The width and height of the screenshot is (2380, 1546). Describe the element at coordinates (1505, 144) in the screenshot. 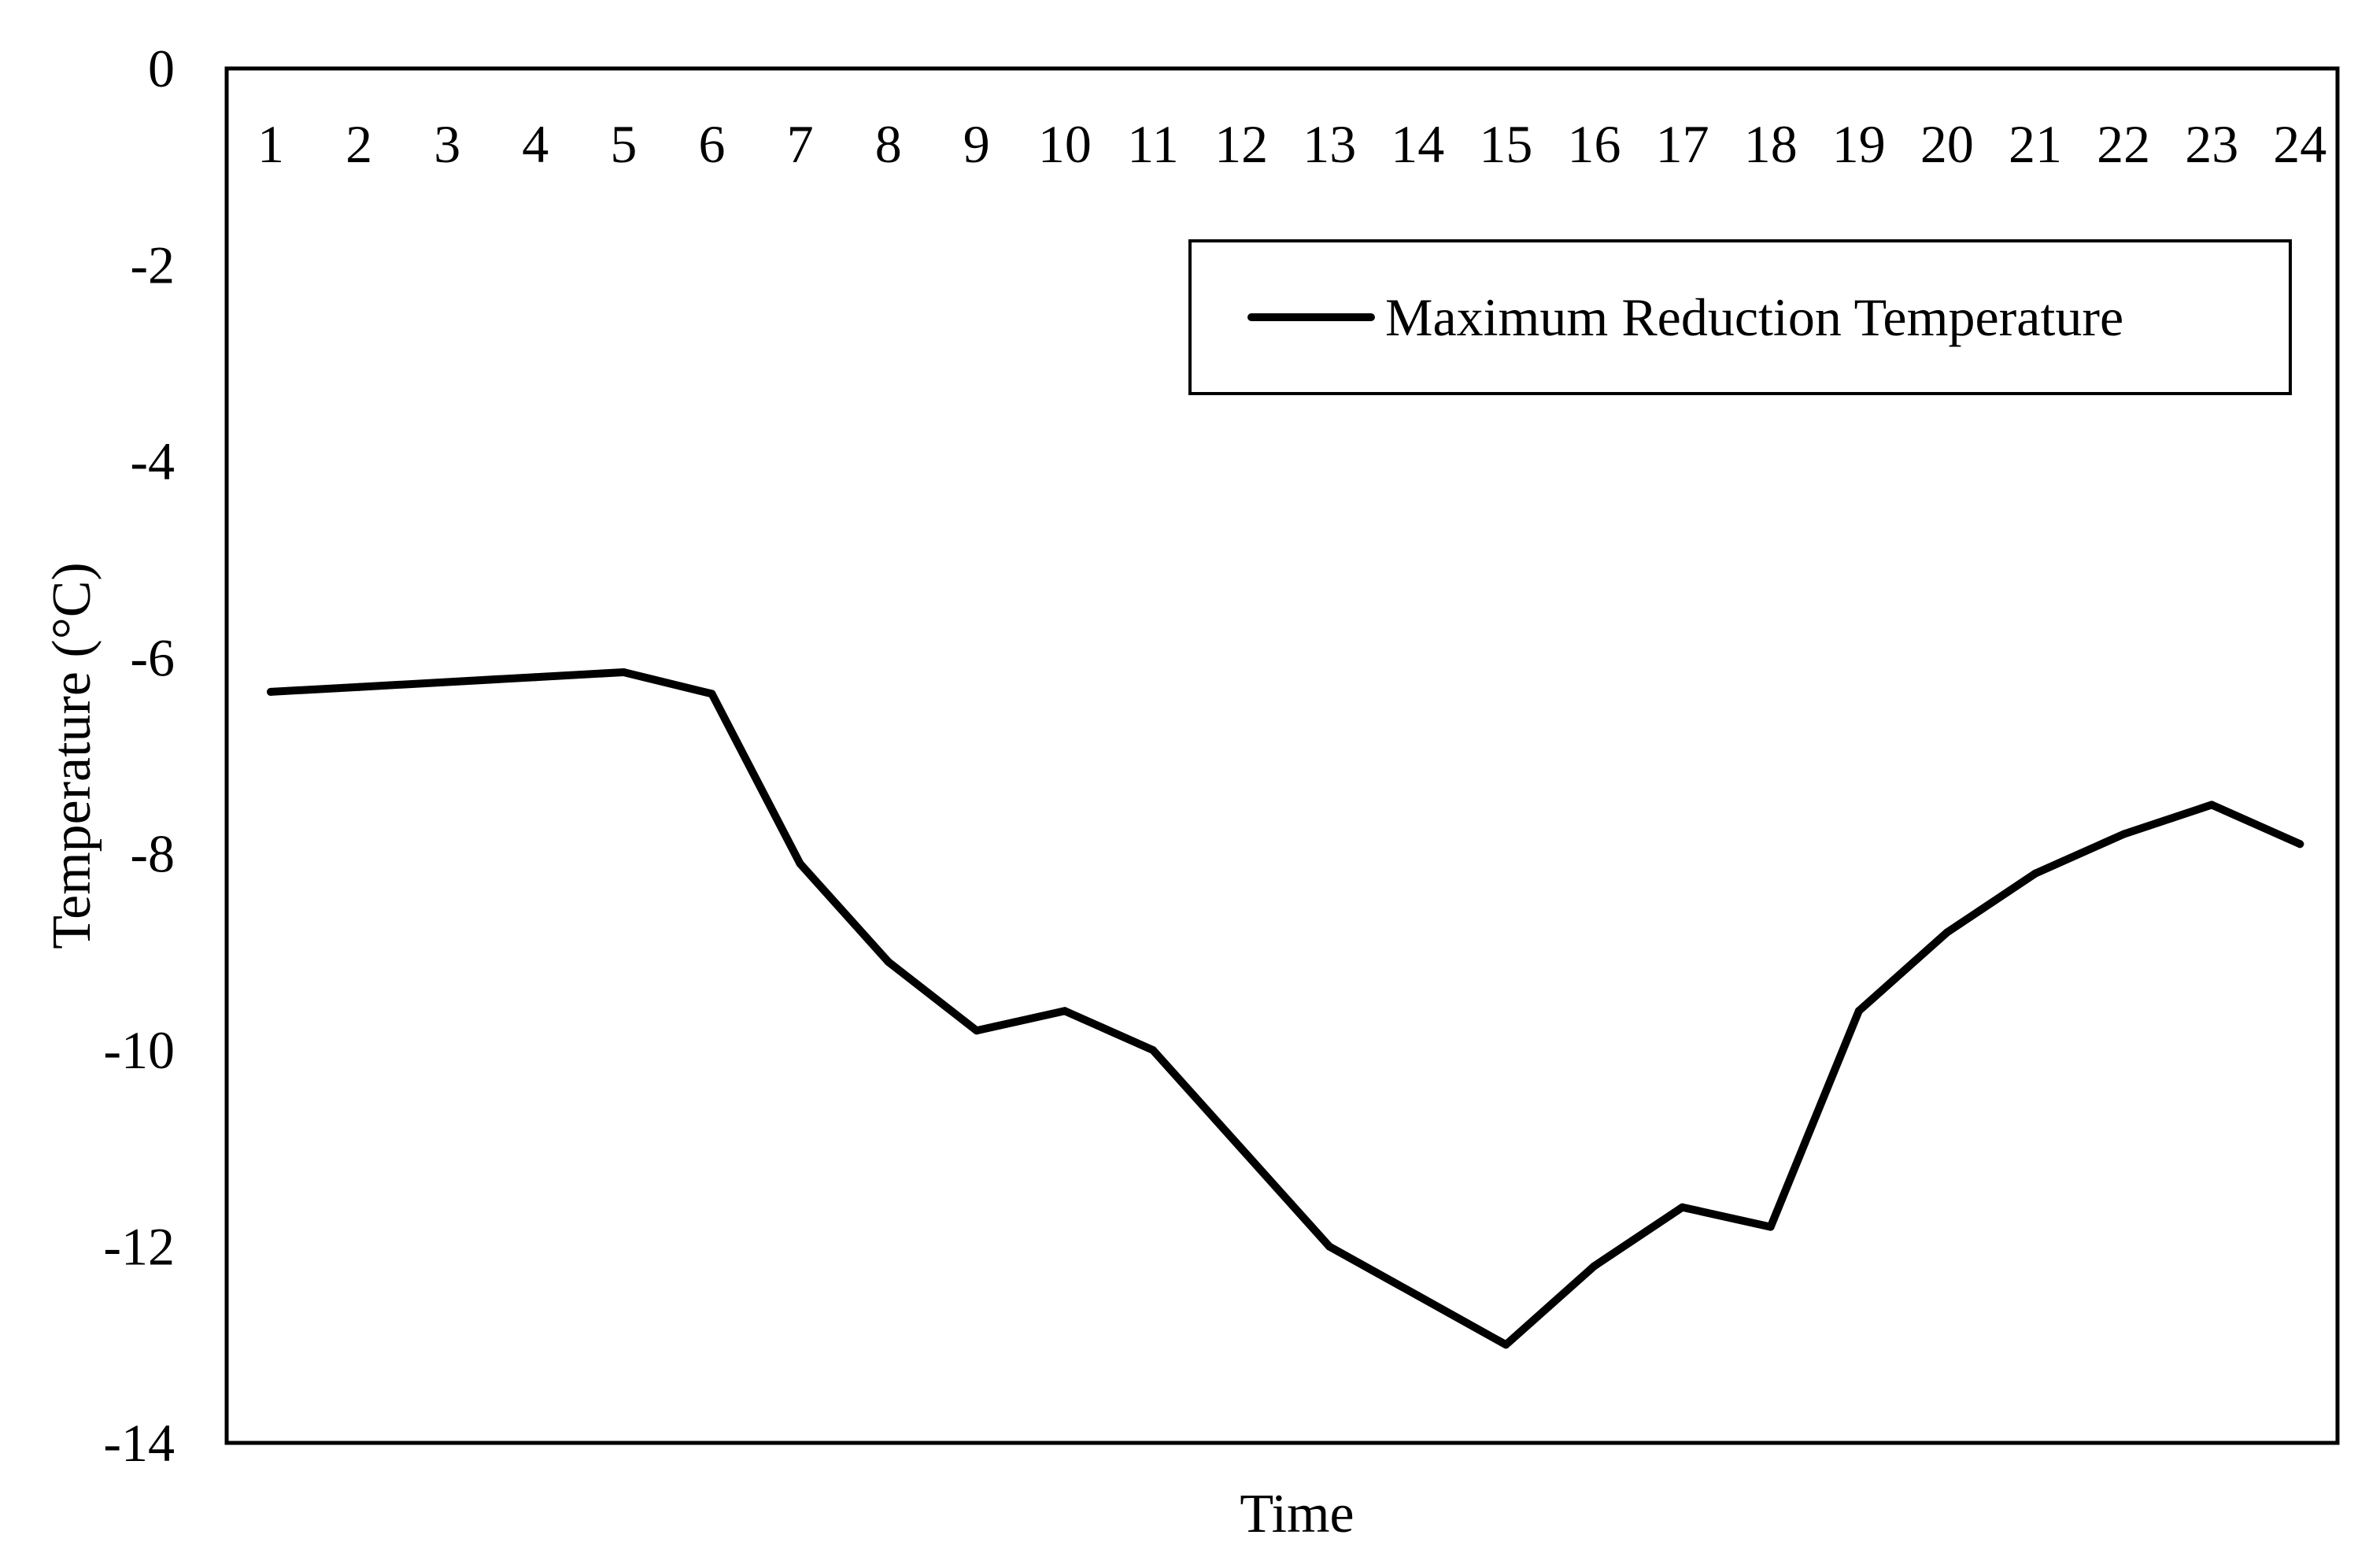

I see `x-tick-label: 15` at that location.